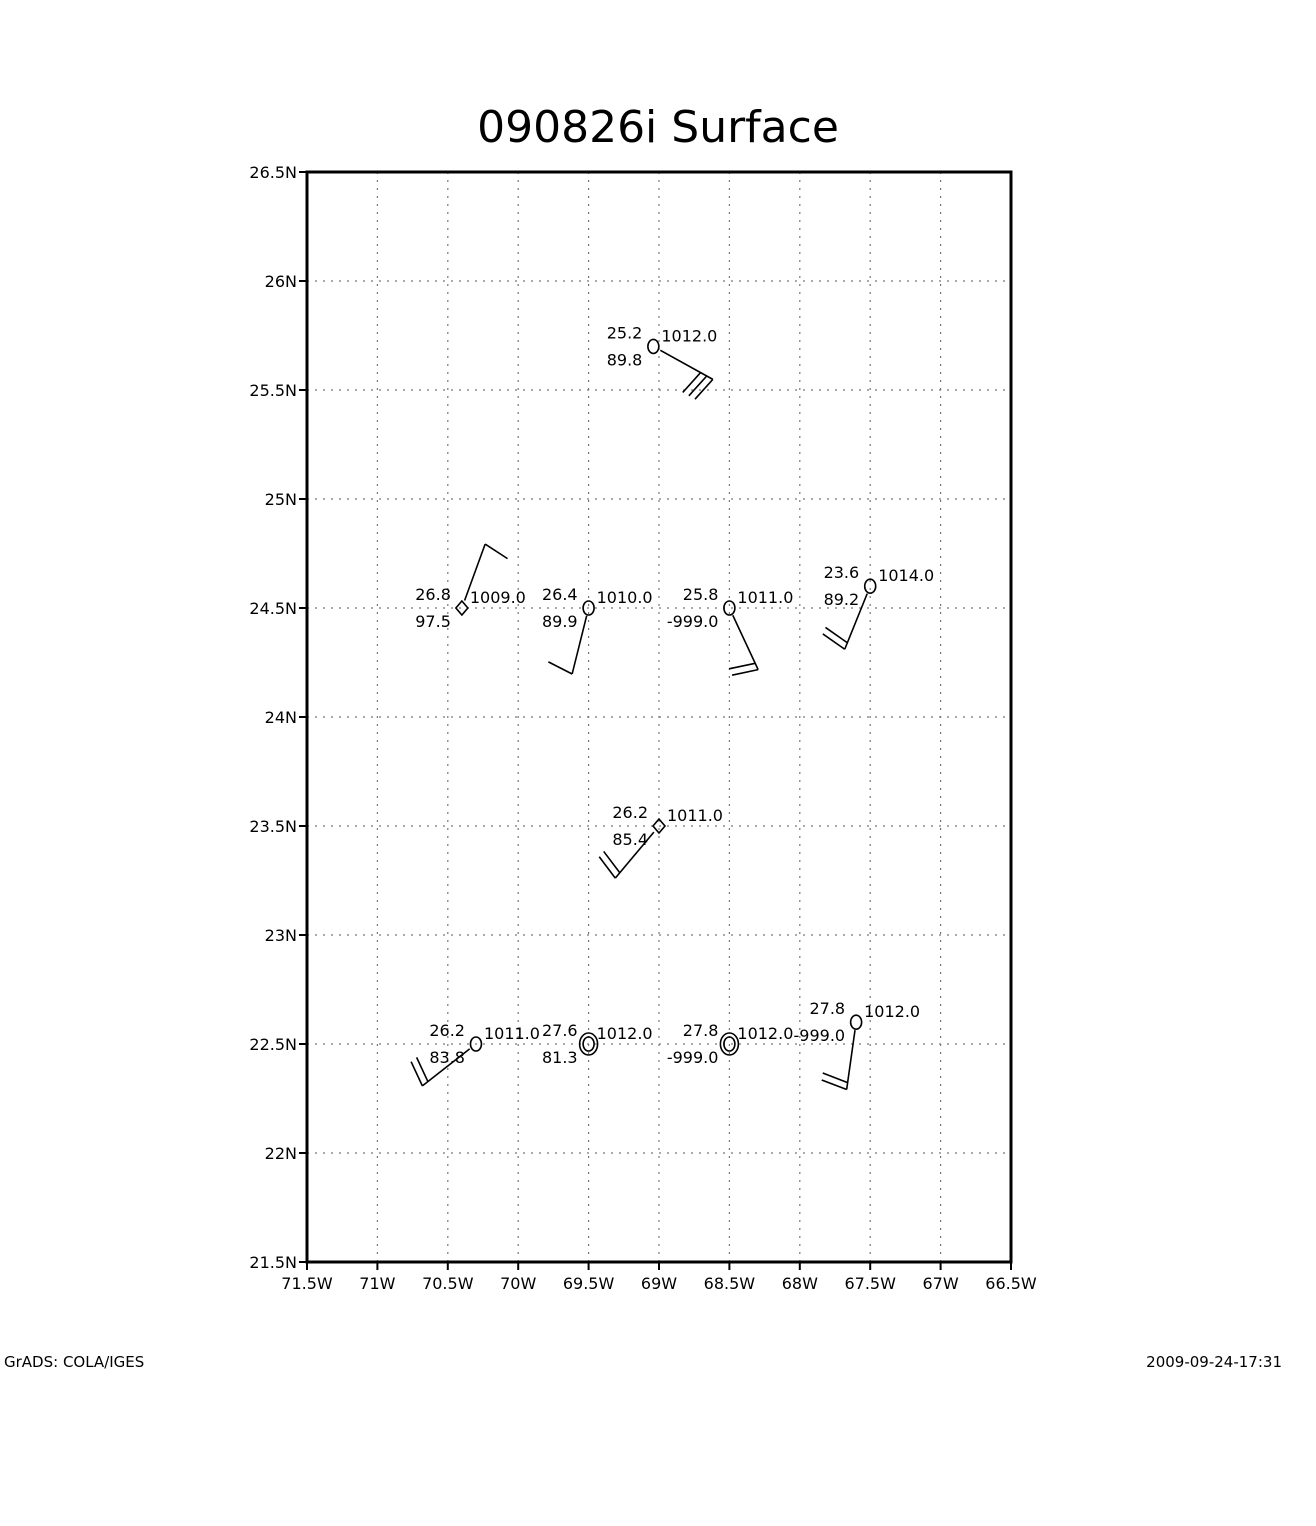  Describe the element at coordinates (560, 1057) in the screenshot. I see `station-humidity: 81.3` at that location.